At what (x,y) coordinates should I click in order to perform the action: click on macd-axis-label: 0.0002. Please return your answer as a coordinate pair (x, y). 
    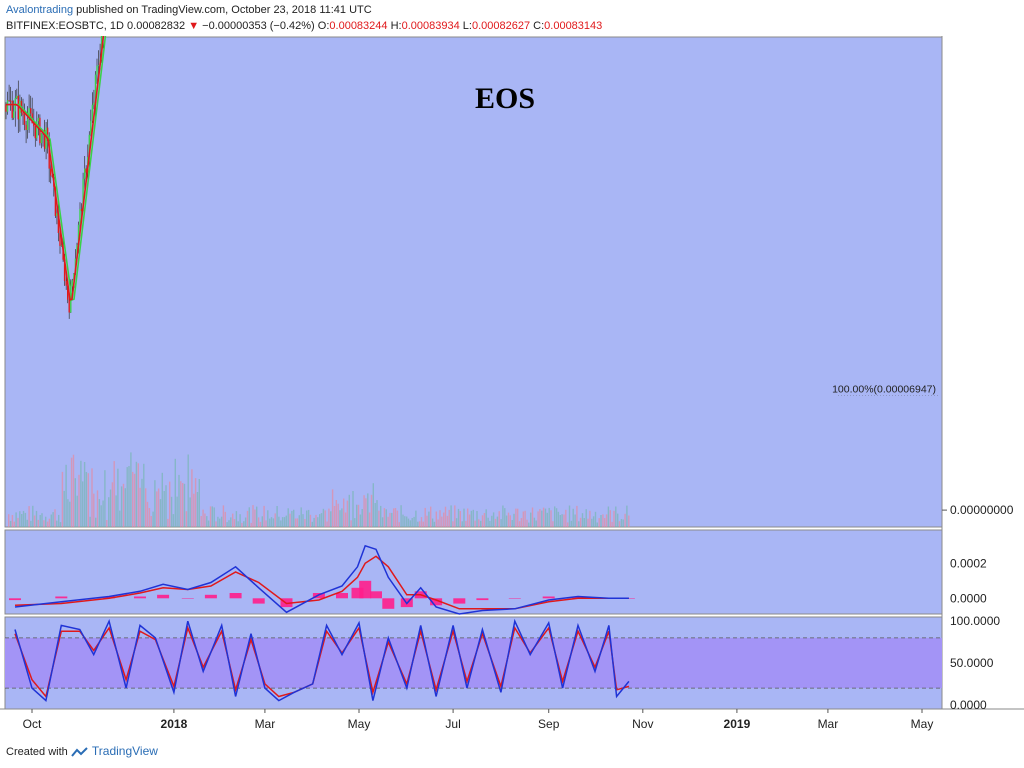
    Looking at the image, I should click on (968, 563).